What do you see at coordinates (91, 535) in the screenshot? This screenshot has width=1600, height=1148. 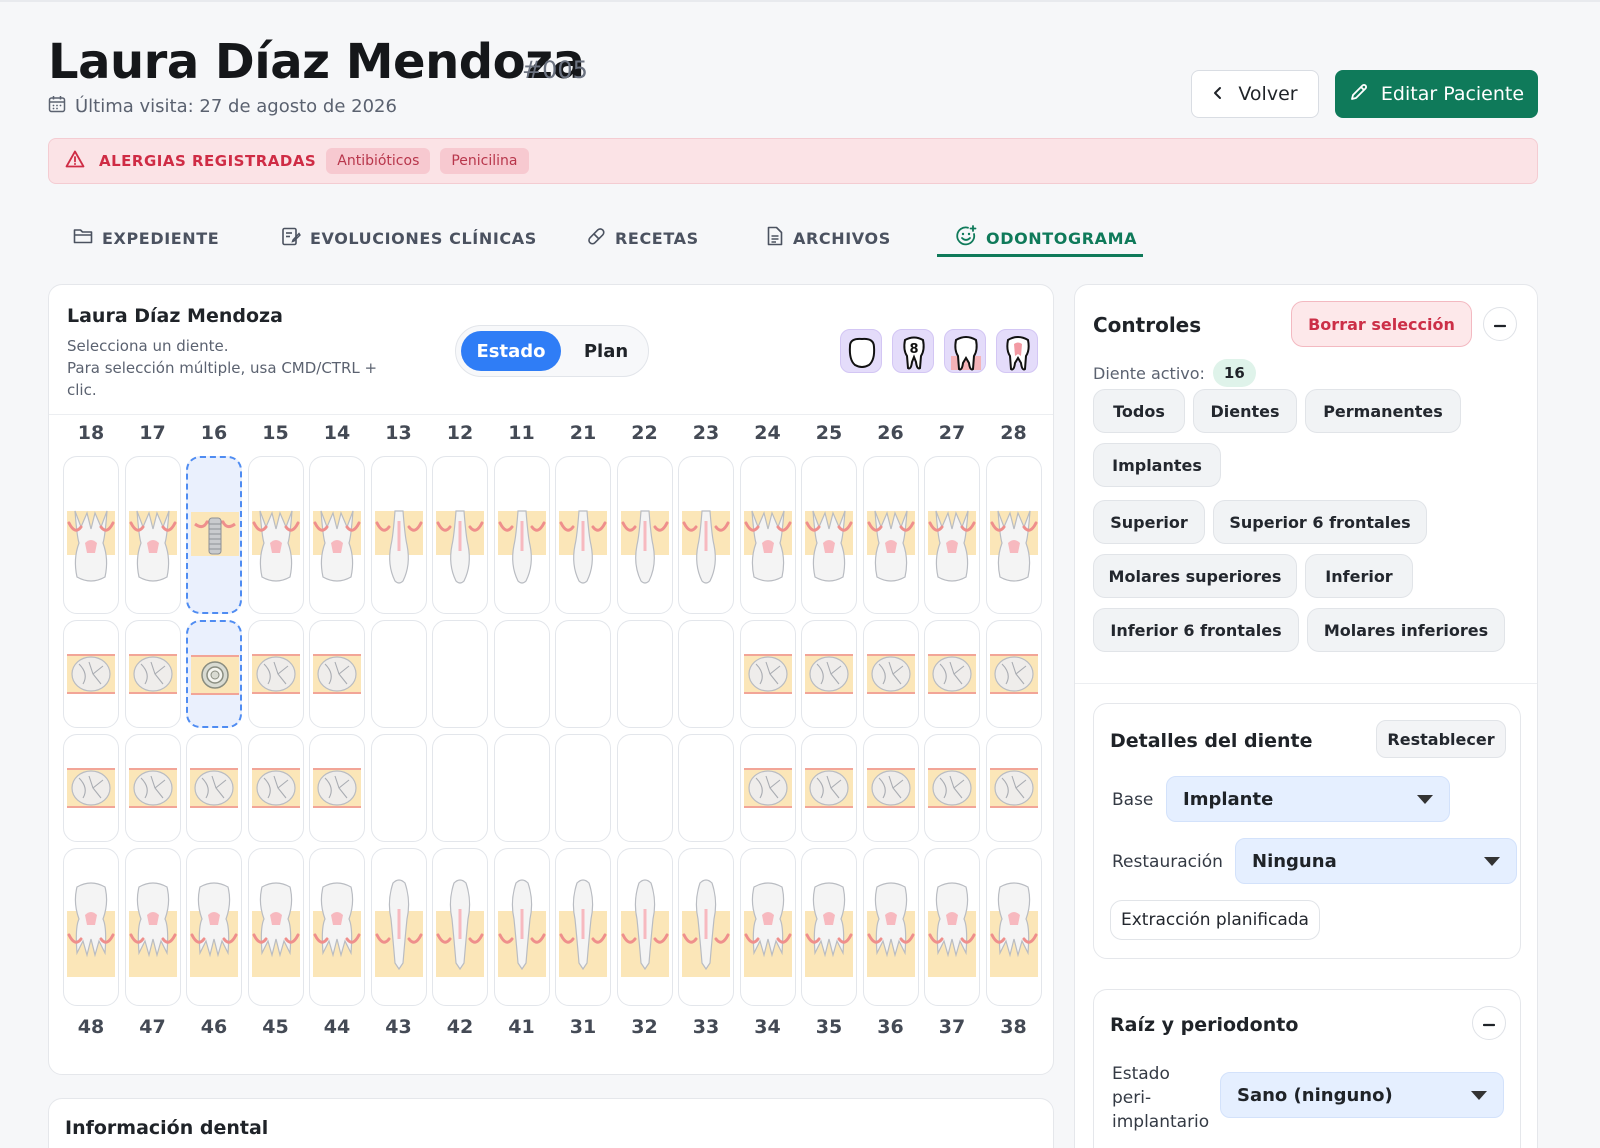 I see `tooth-18-crown` at bounding box center [91, 535].